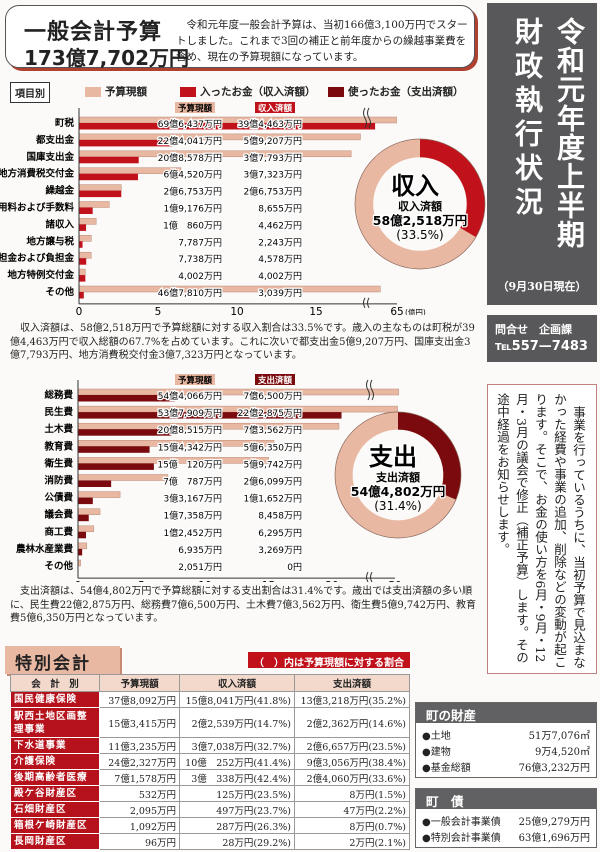 The image size is (600, 852). Describe the element at coordinates (419, 235) in the screenshot. I see `donut-percent: (33.5%)` at that location.